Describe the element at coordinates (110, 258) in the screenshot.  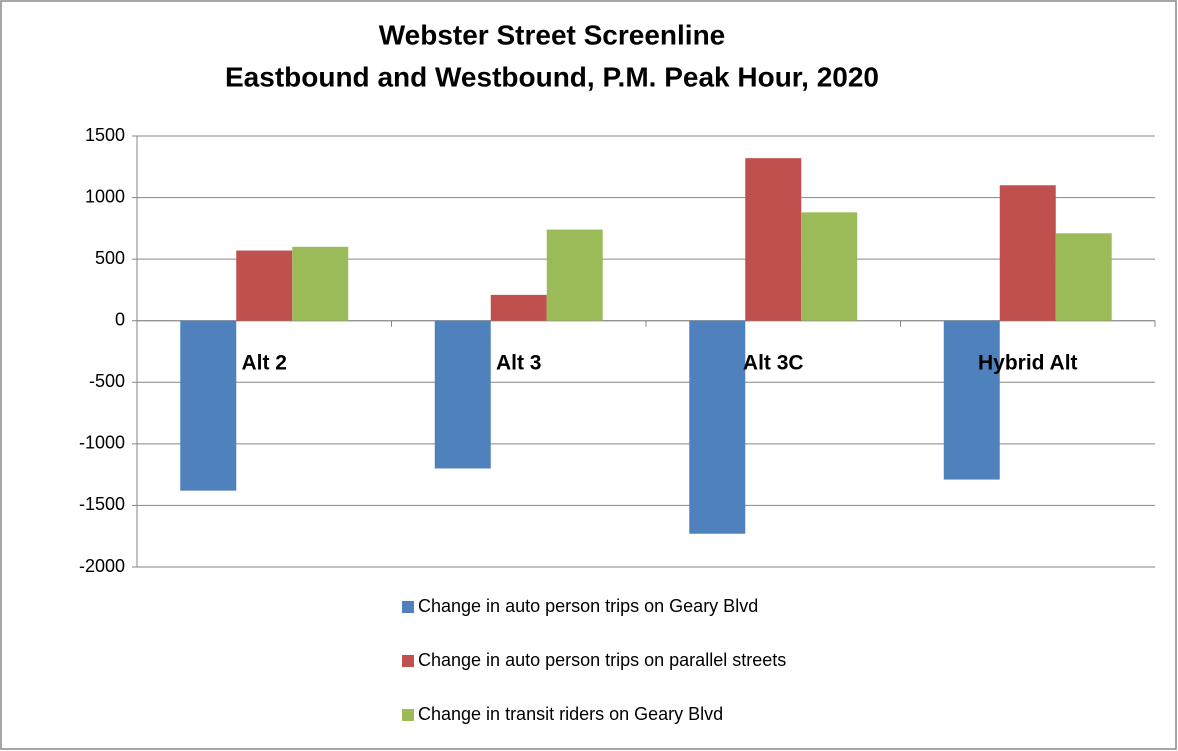
I see `y-tick-label: 500` at that location.